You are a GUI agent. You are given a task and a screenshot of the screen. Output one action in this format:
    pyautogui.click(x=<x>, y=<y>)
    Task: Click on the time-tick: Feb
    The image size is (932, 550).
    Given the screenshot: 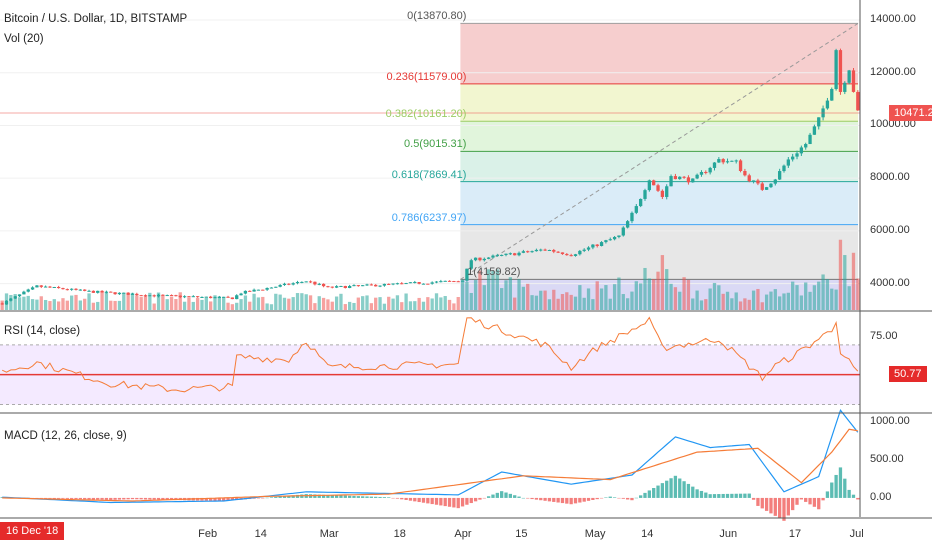 What is the action you would take?
    pyautogui.click(x=208, y=534)
    